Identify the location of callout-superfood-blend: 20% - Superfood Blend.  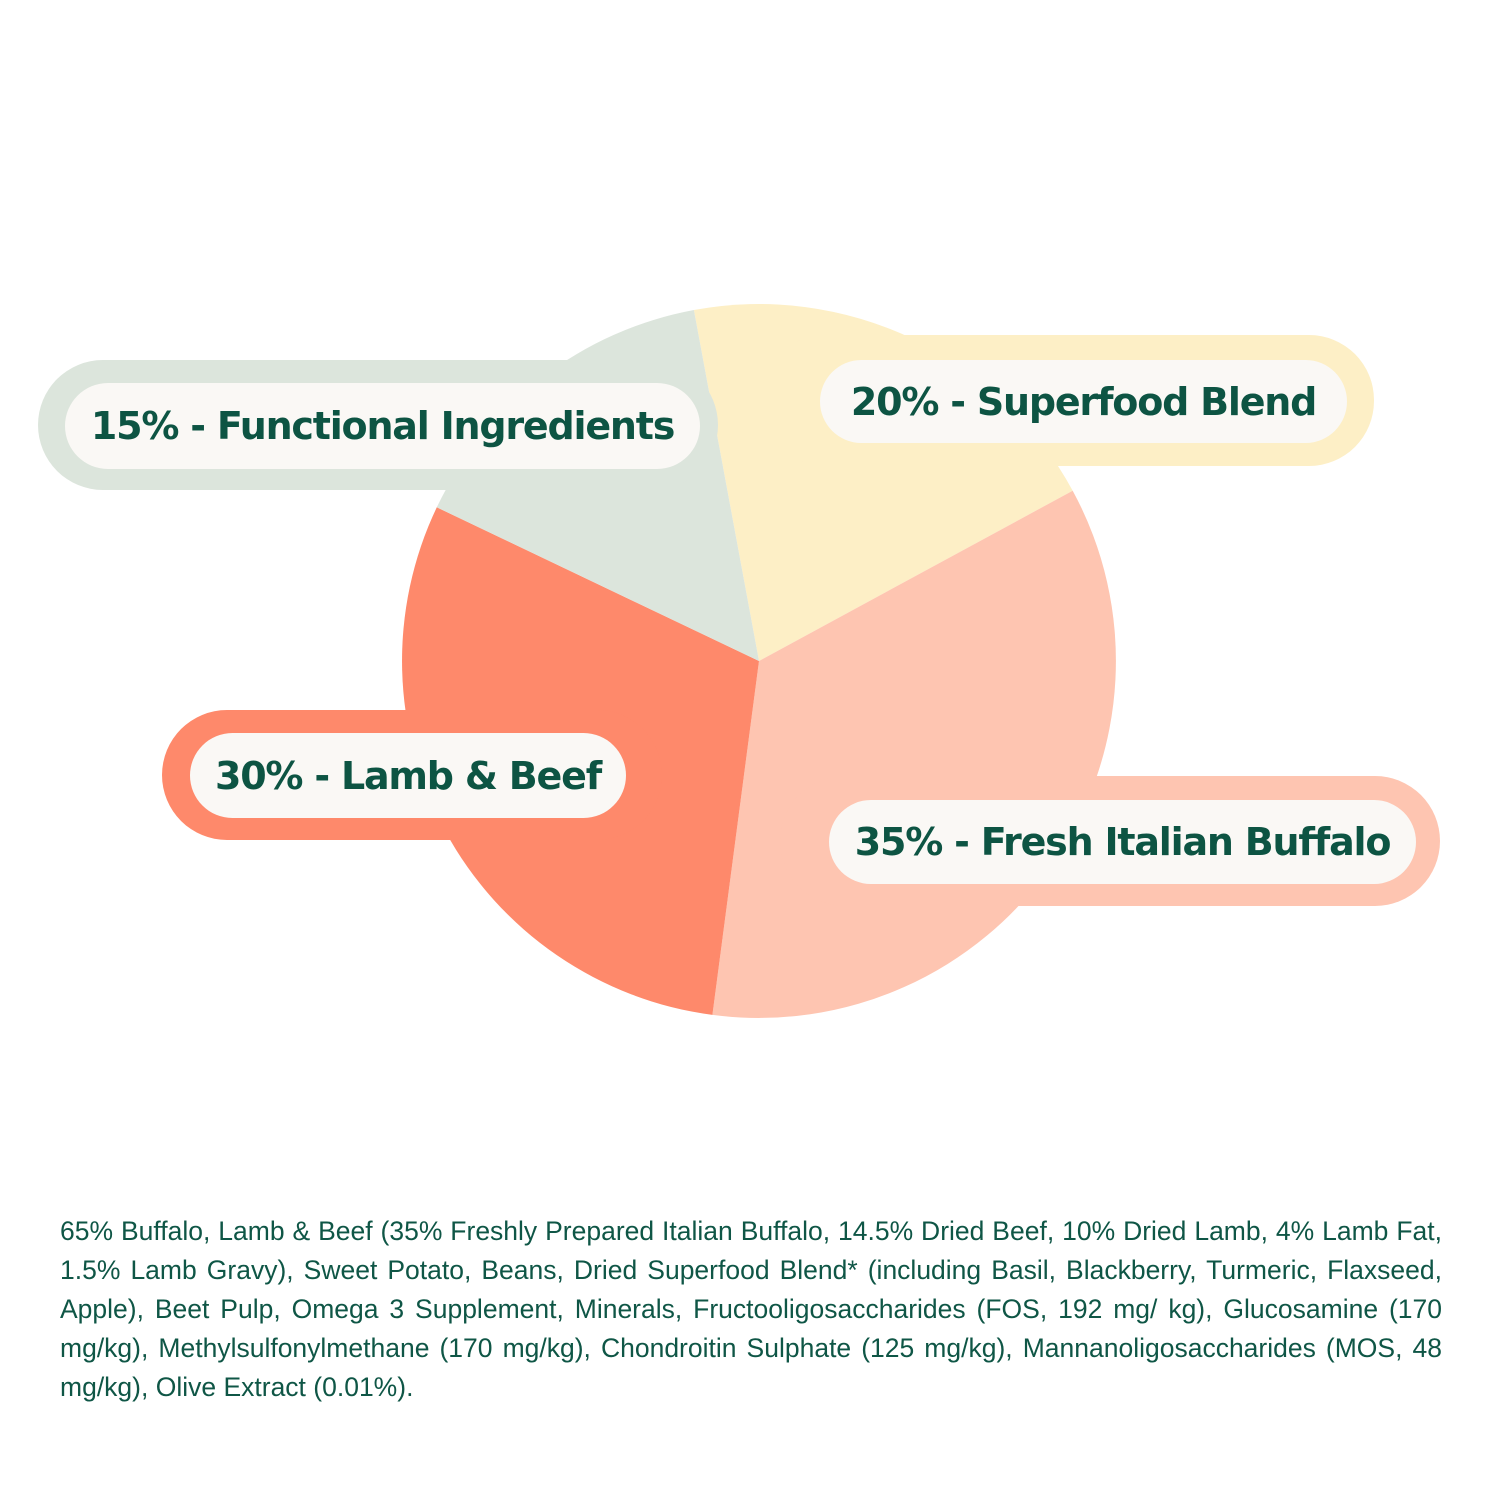
(1083, 401).